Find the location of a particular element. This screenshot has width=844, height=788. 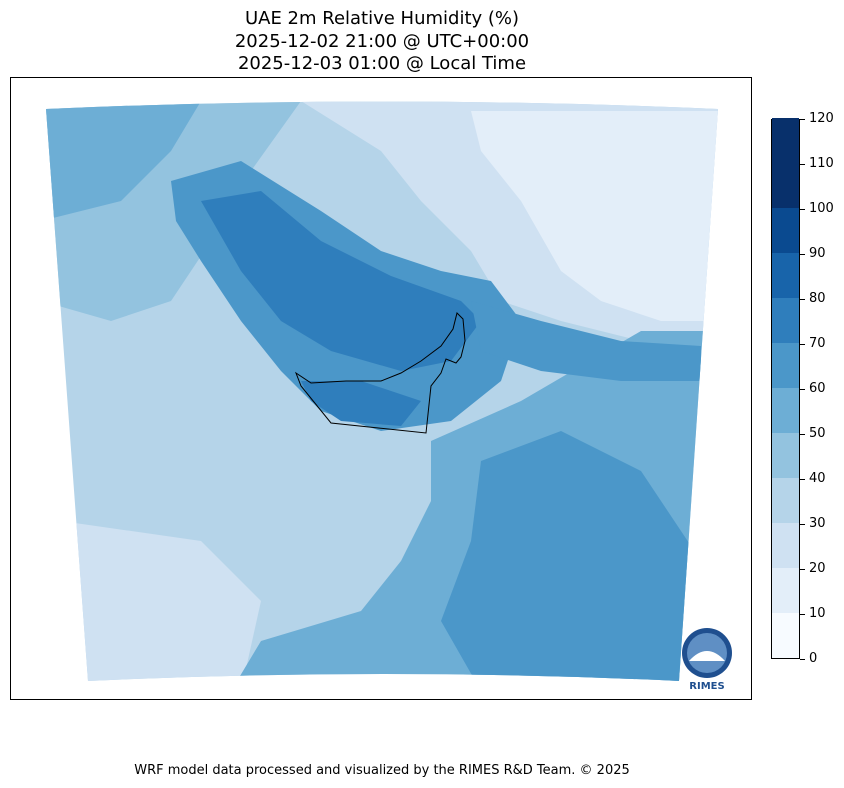

humidity-band-60-70-southeast is located at coordinates (571, 556).